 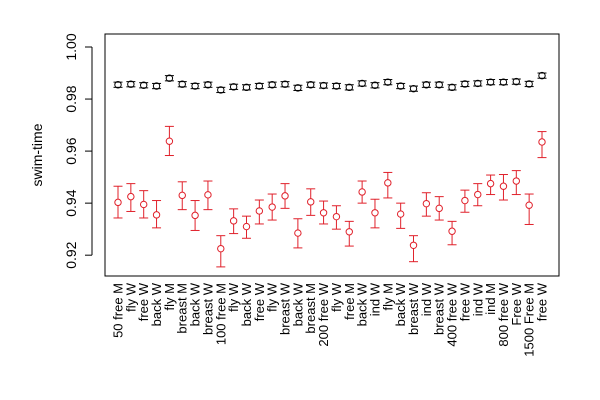 I want to click on y-tick-label: 0.98, so click(x=71, y=98).